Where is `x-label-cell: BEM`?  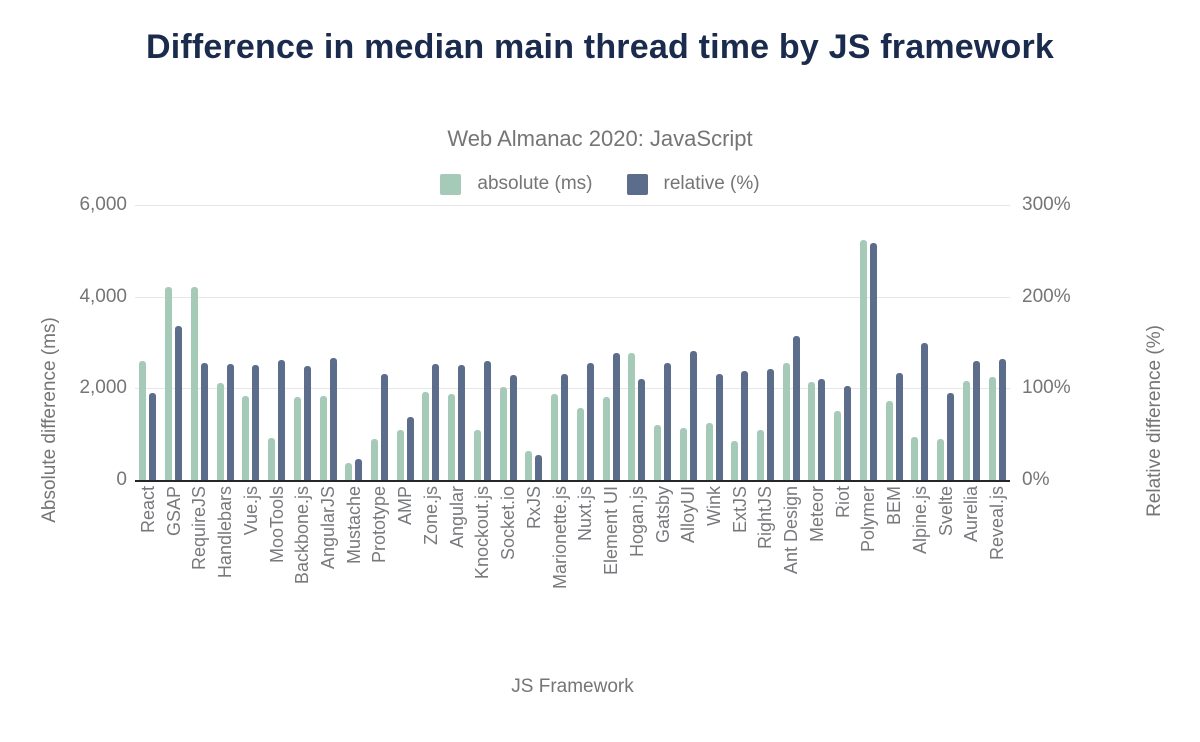
x-label-cell: BEM is located at coordinates (894, 561).